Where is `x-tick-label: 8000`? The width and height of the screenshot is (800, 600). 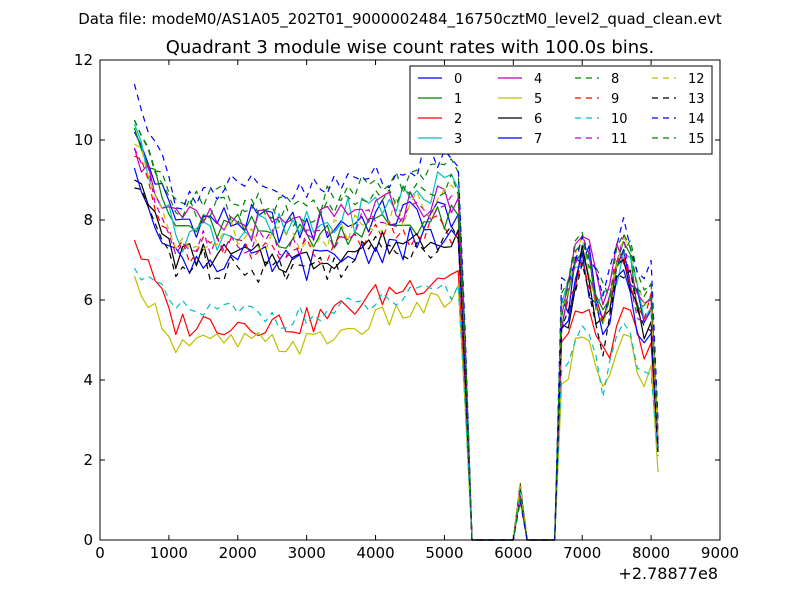
x-tick-label: 8000 is located at coordinates (651, 553).